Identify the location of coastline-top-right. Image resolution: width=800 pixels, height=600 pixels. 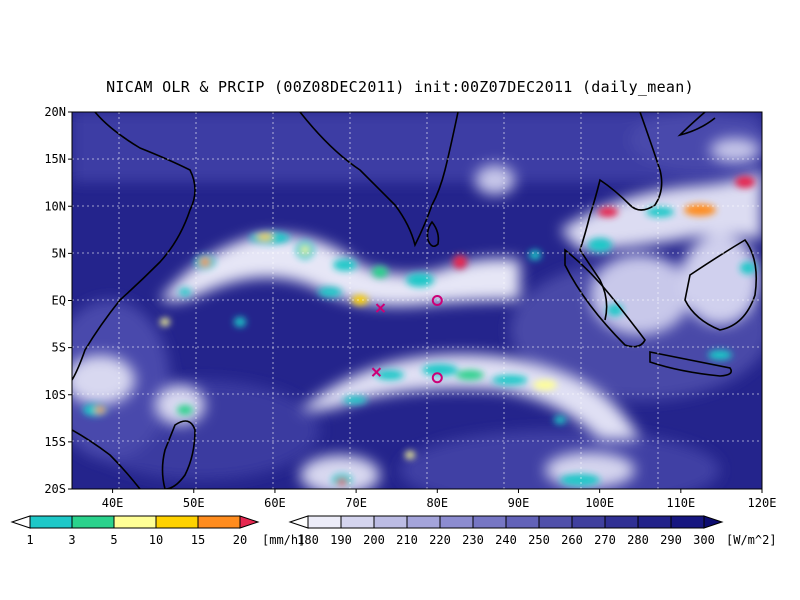
(696, 124).